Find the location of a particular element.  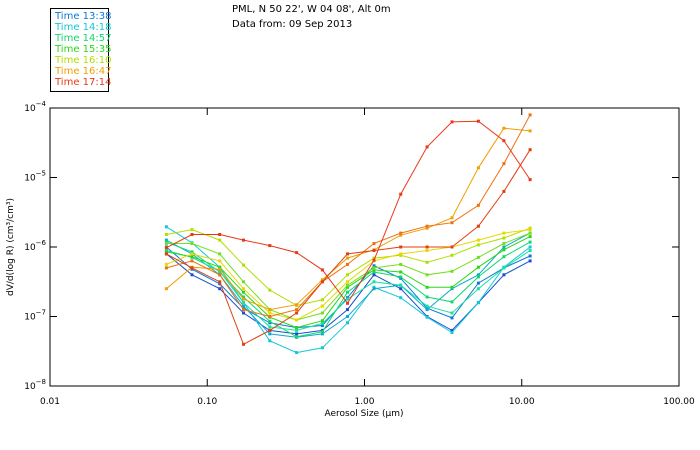

x-tick-label: 0.01 is located at coordinates (50, 402).